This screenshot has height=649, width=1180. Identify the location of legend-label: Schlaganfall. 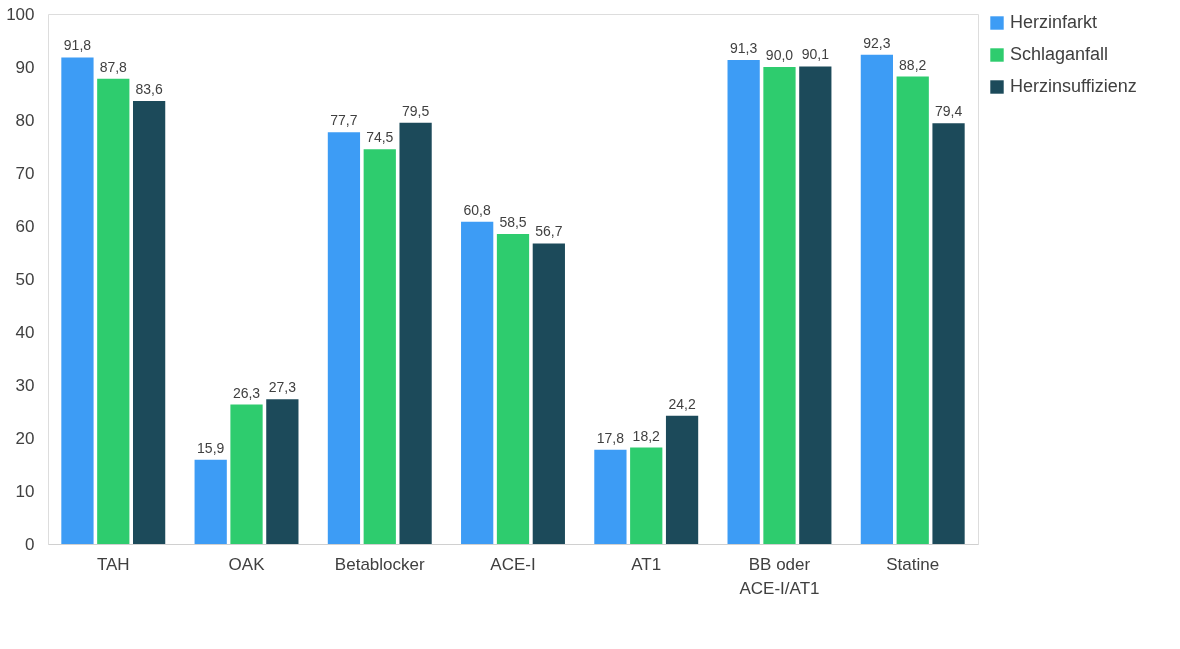
(1059, 54).